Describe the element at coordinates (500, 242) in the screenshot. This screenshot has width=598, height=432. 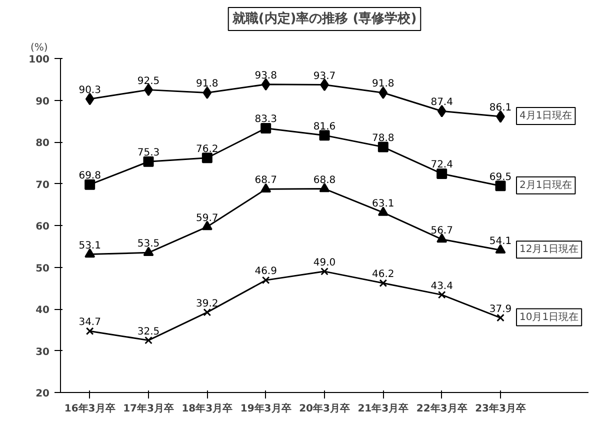
I see `data-label: 54.1` at that location.